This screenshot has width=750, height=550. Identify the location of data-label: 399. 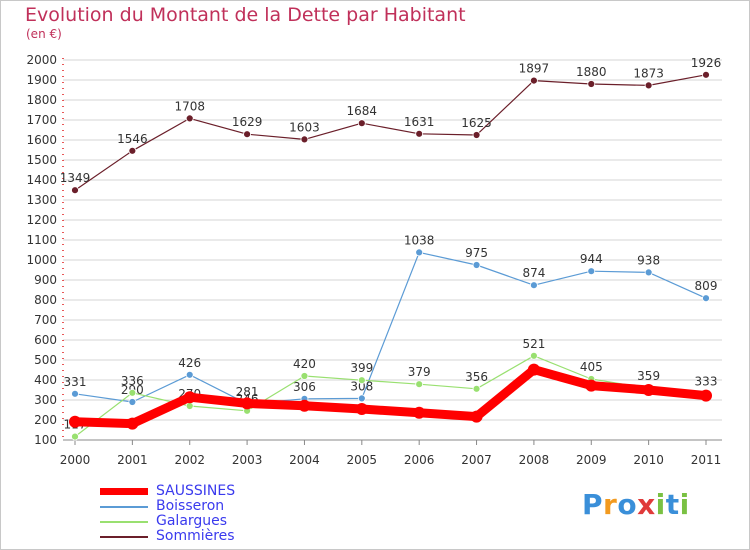
(361, 368).